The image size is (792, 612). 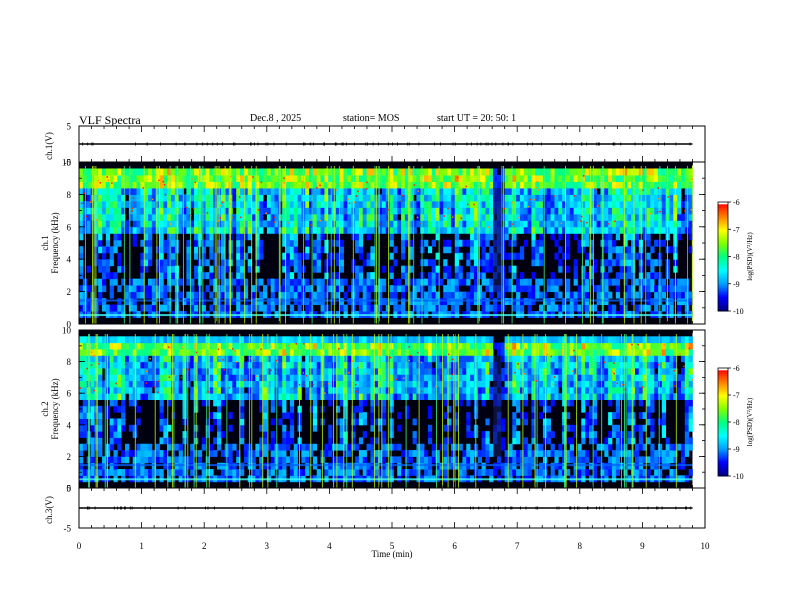 I want to click on colorbar-step, so click(x=723, y=239).